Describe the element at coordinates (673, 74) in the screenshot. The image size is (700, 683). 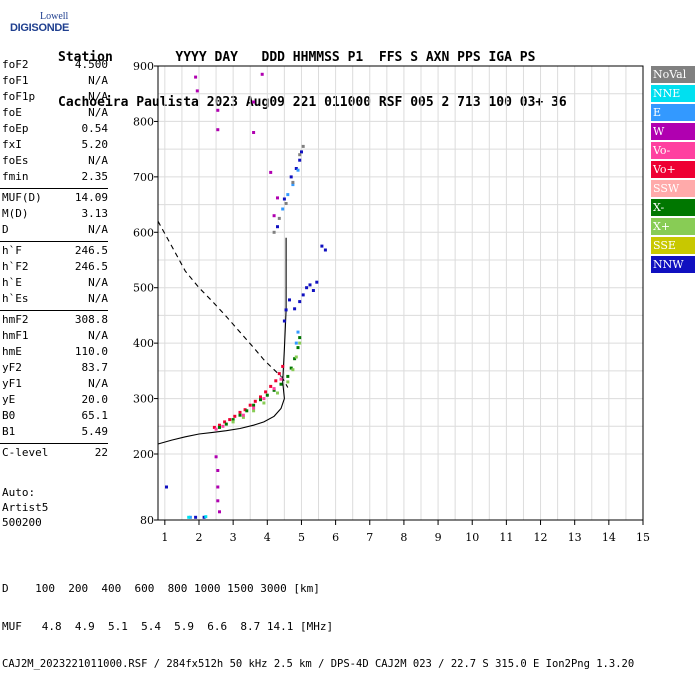
I see `legend-item: NoVal` at that location.